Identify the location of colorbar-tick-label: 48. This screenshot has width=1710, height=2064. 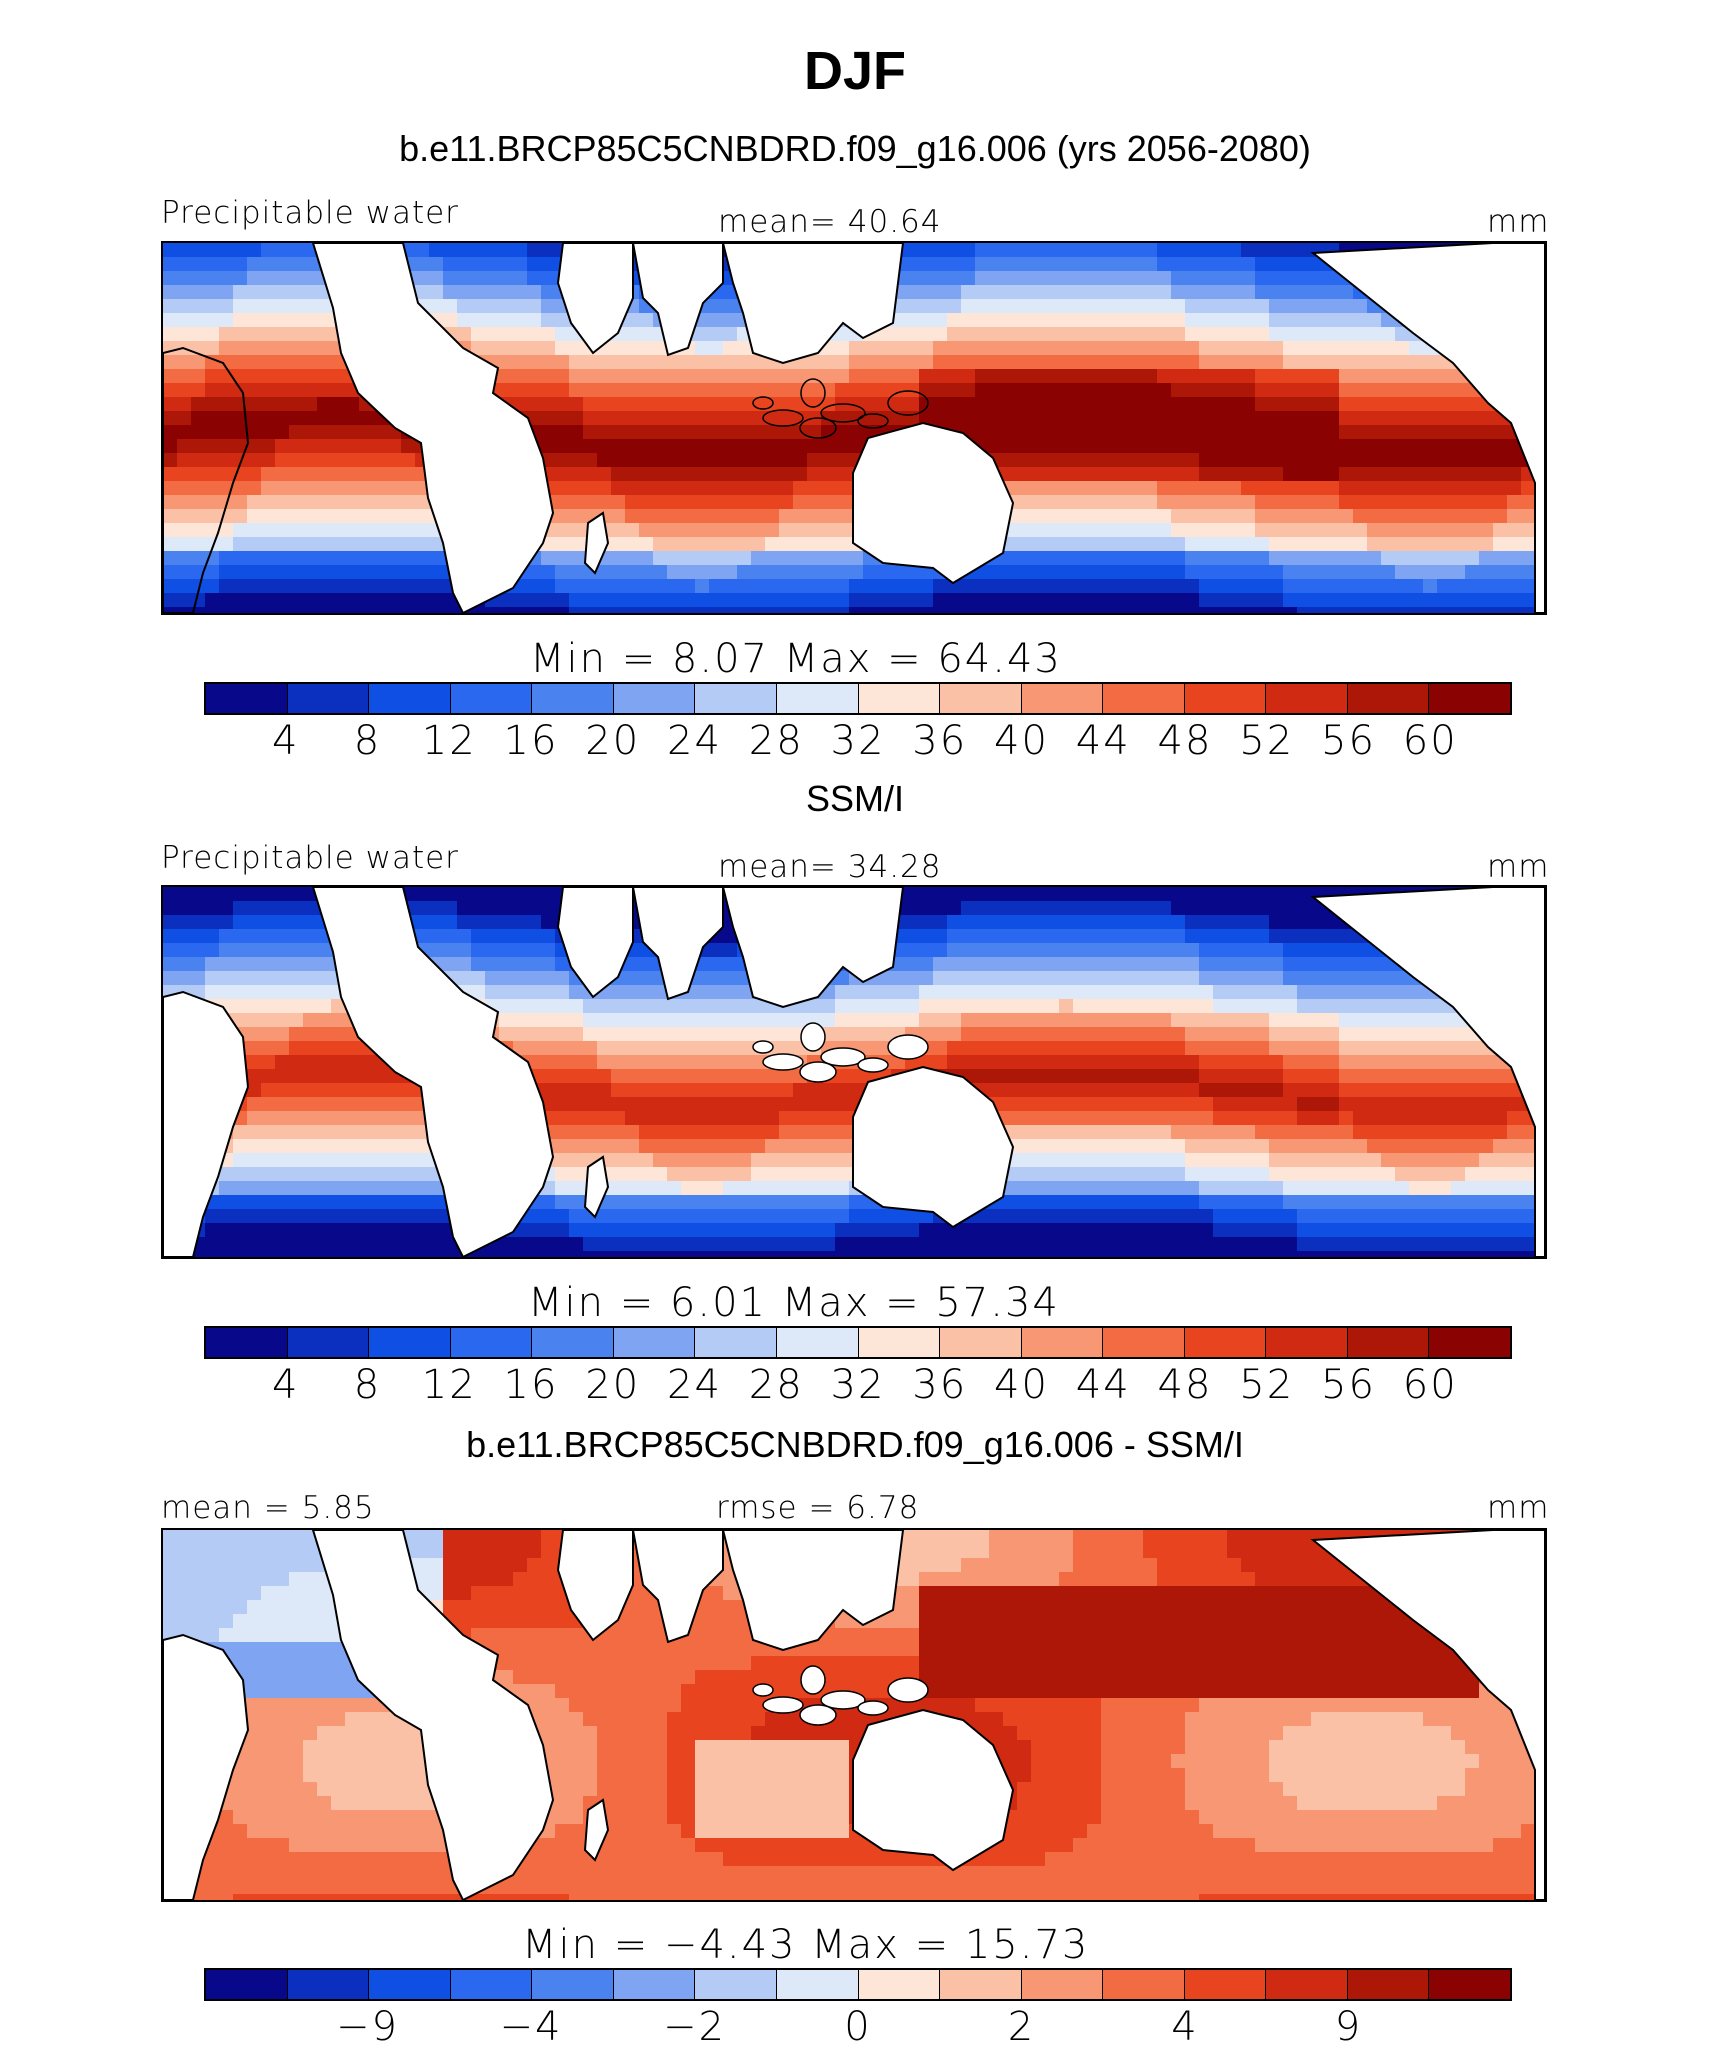
(1185, 741).